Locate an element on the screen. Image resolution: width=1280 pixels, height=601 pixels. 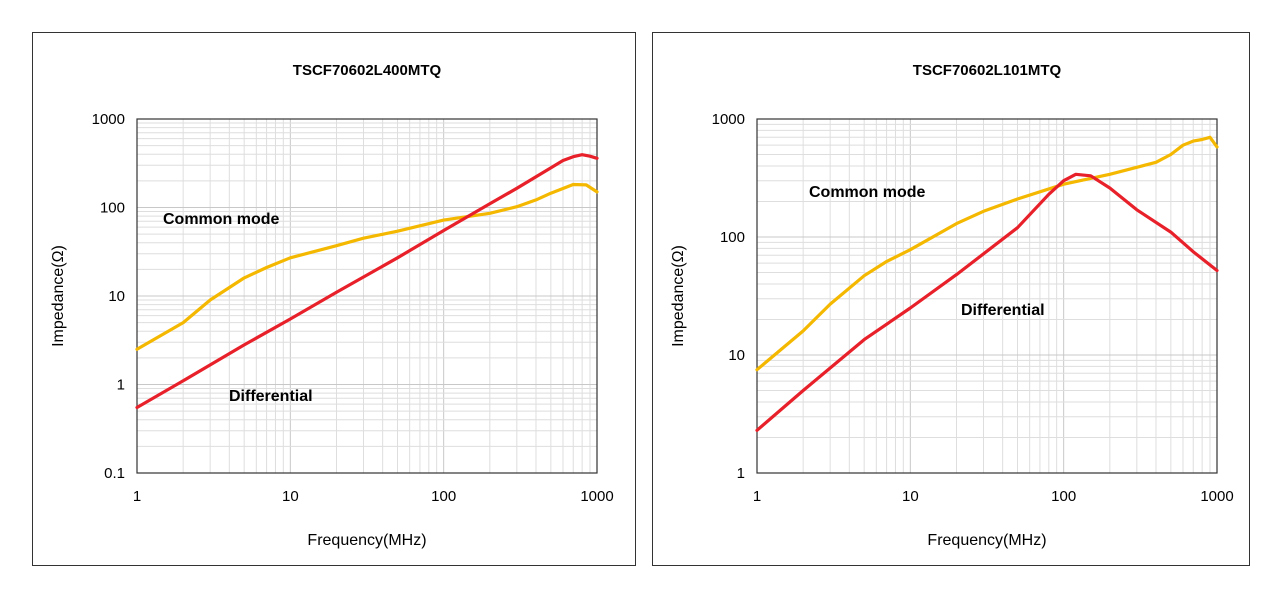
chart-title: TSCF70602L400MTQ is located at coordinates (367, 70).